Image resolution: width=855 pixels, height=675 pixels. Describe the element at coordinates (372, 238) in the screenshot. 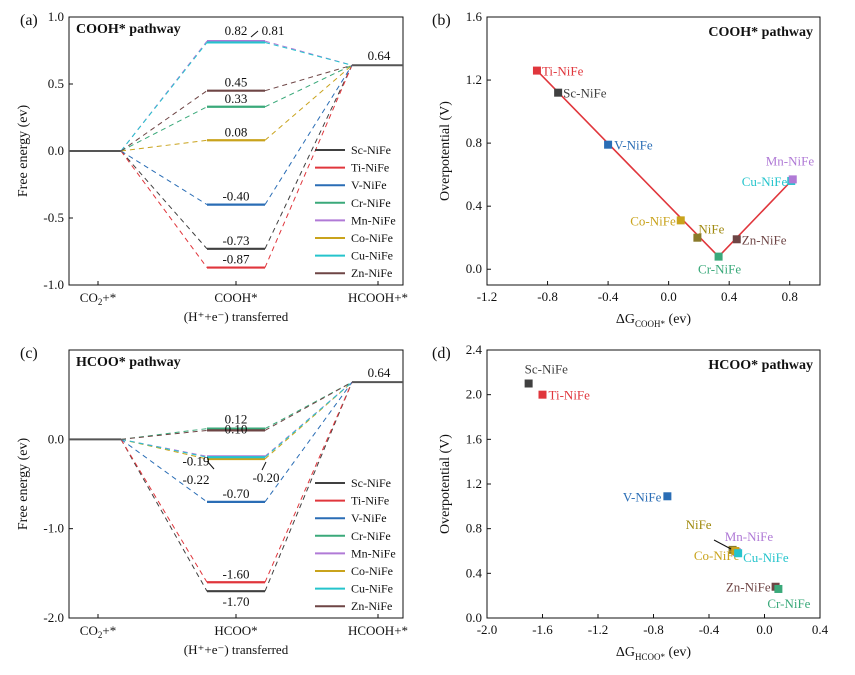

I see `panel-a-legend-label: Co-NiFe` at that location.